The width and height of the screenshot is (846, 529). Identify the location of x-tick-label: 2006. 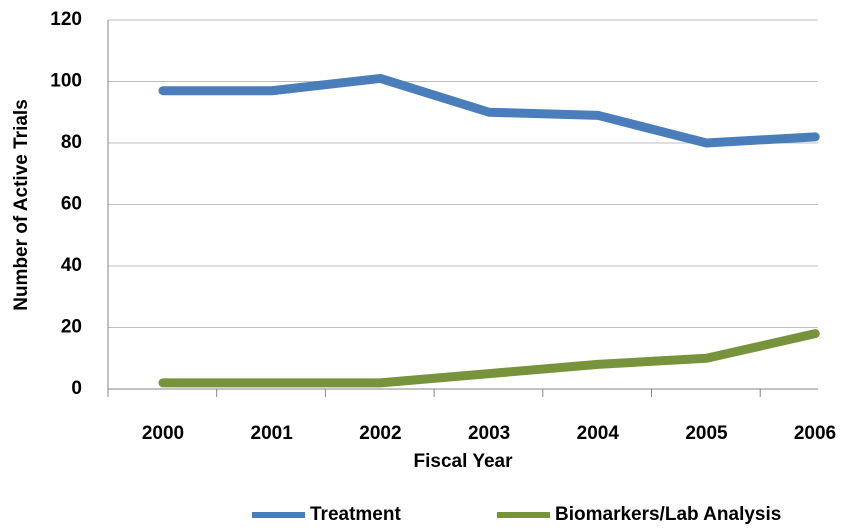
(815, 433).